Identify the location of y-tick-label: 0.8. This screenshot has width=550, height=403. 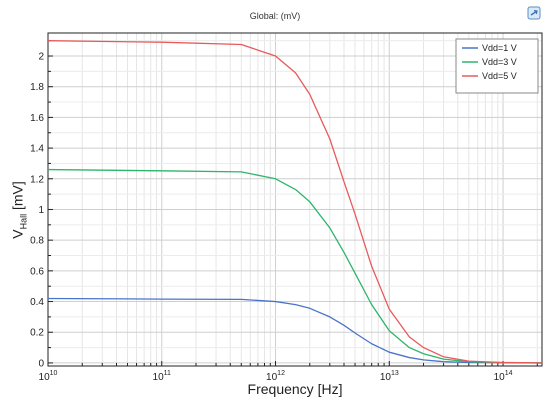
(37, 241).